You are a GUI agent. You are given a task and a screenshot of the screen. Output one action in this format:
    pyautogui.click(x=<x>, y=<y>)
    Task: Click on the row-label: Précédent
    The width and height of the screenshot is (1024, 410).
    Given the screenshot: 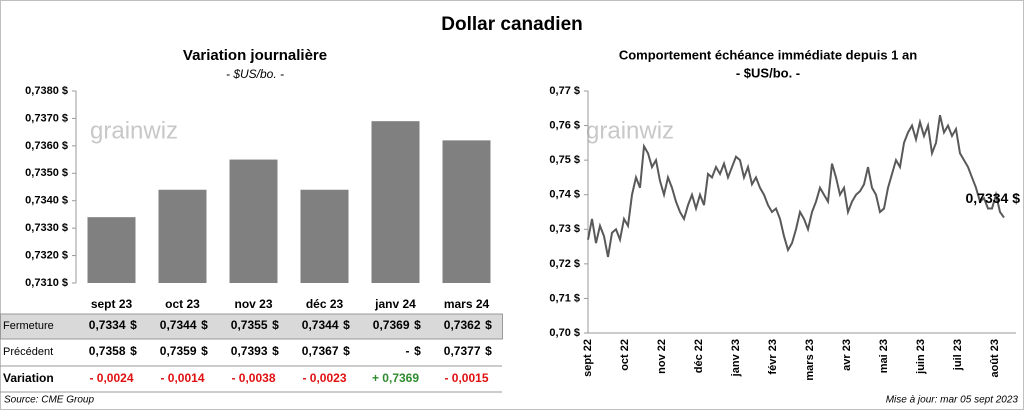 What is the action you would take?
    pyautogui.click(x=28, y=352)
    